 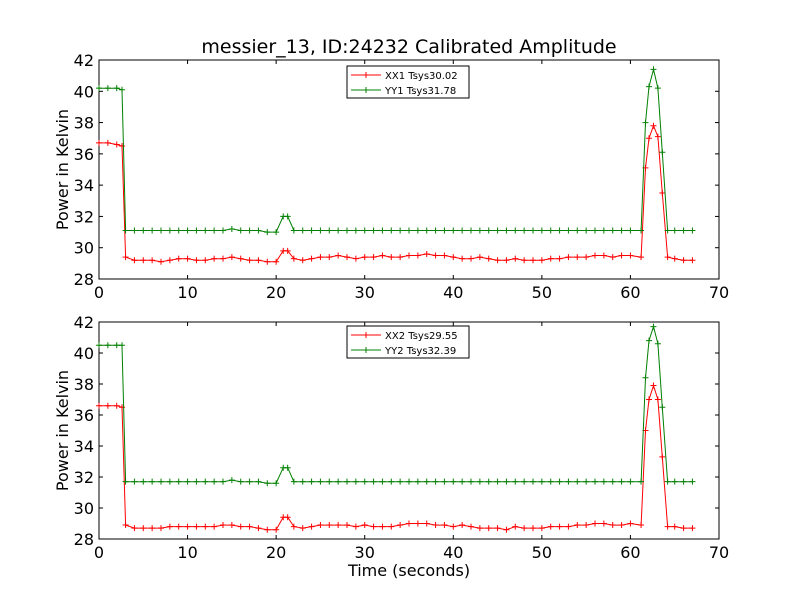 What do you see at coordinates (630, 552) in the screenshot?
I see `x-tick-label: 60` at bounding box center [630, 552].